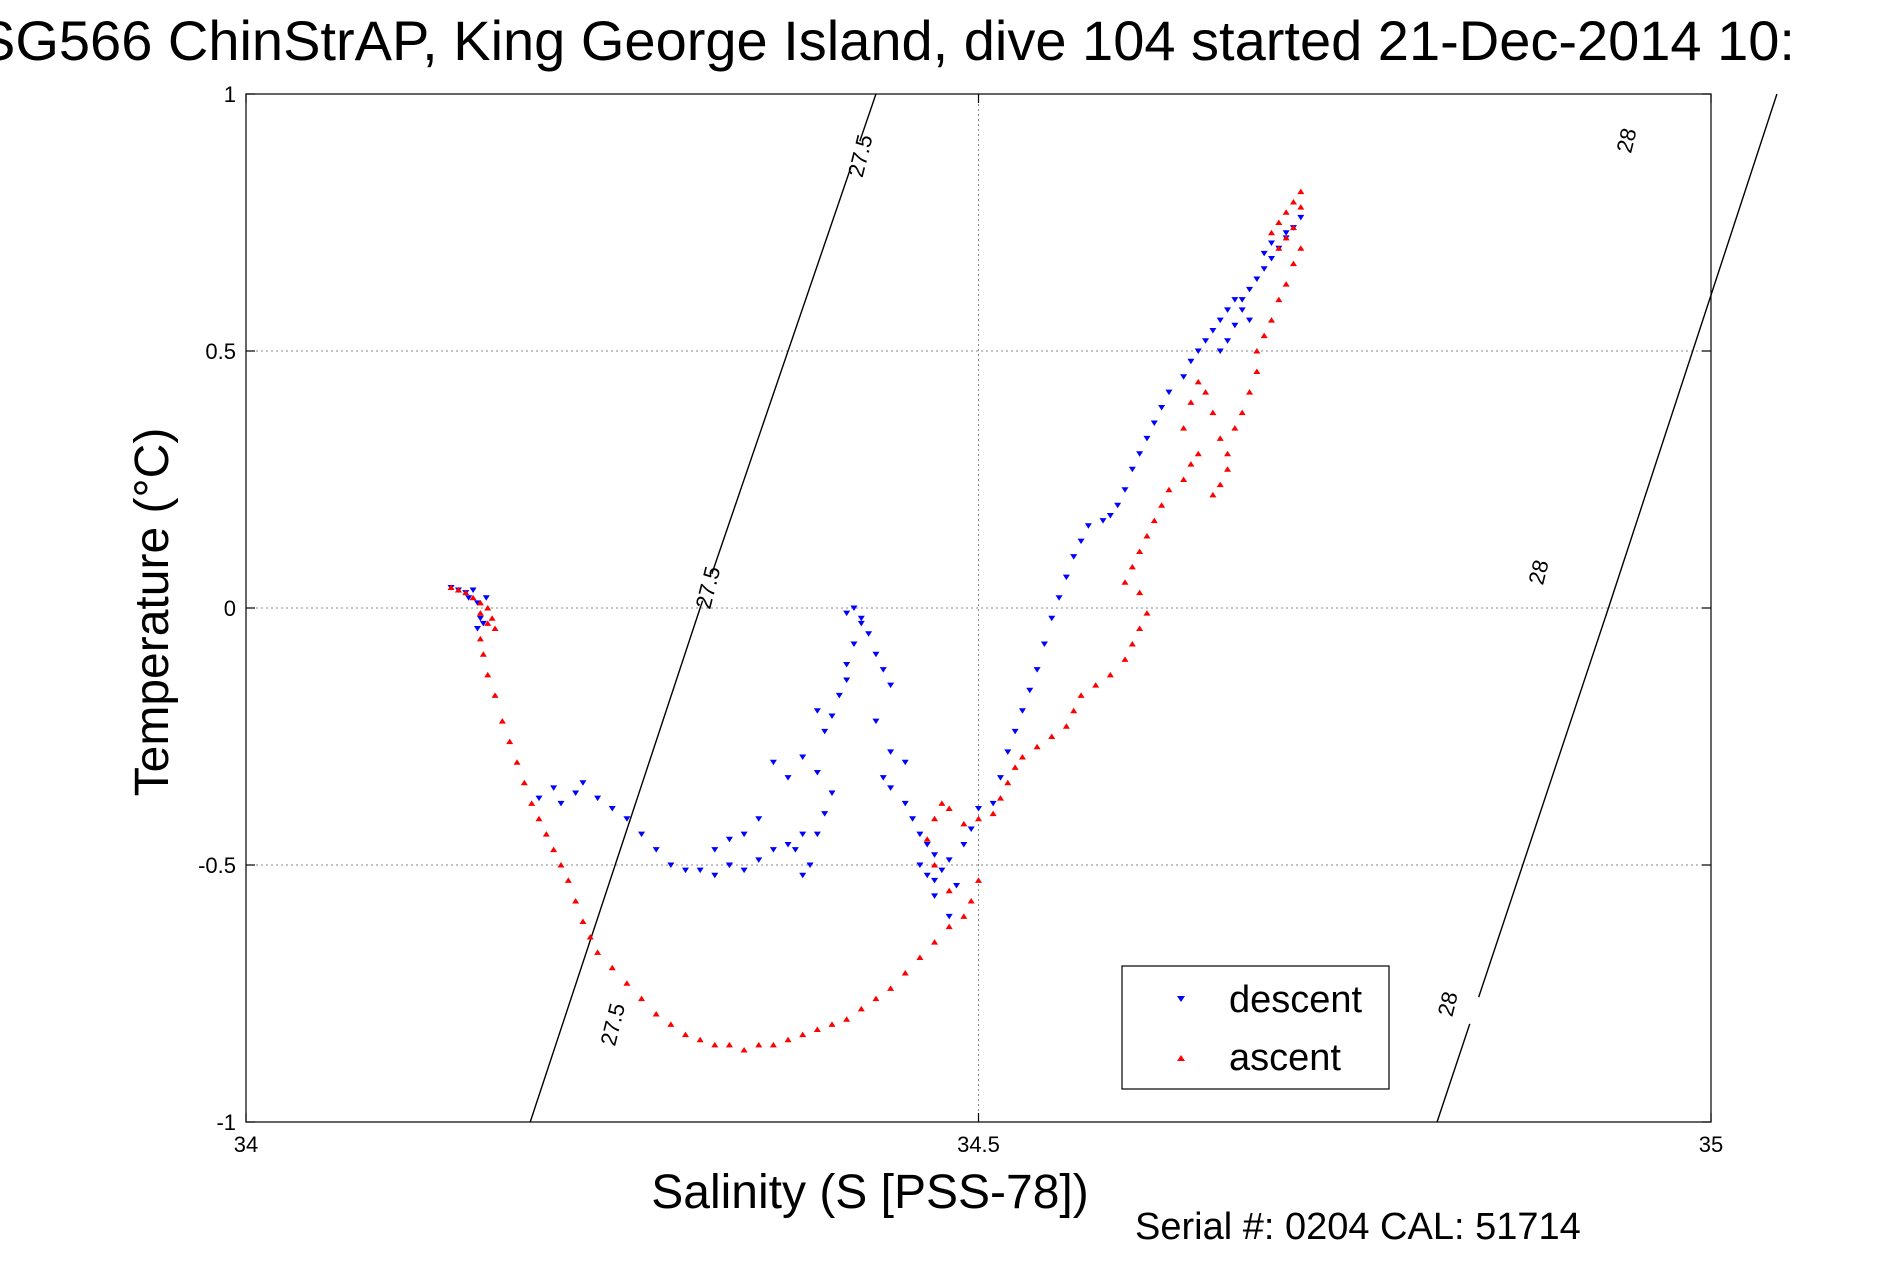 The width and height of the screenshot is (1891, 1262). Describe the element at coordinates (230, 608) in the screenshot. I see `y-tick-label: 0` at that location.